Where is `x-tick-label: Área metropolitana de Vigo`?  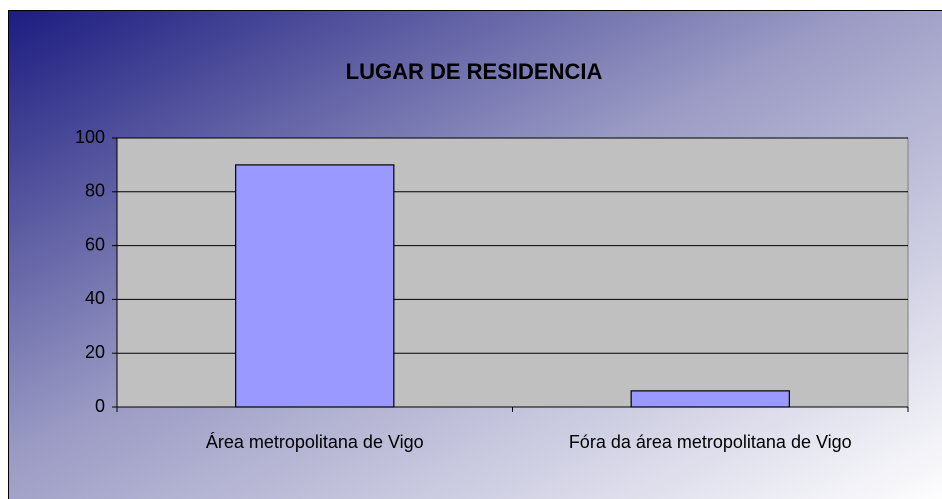 x-tick-label: Área metropolitana de Vigo is located at coordinates (315, 442).